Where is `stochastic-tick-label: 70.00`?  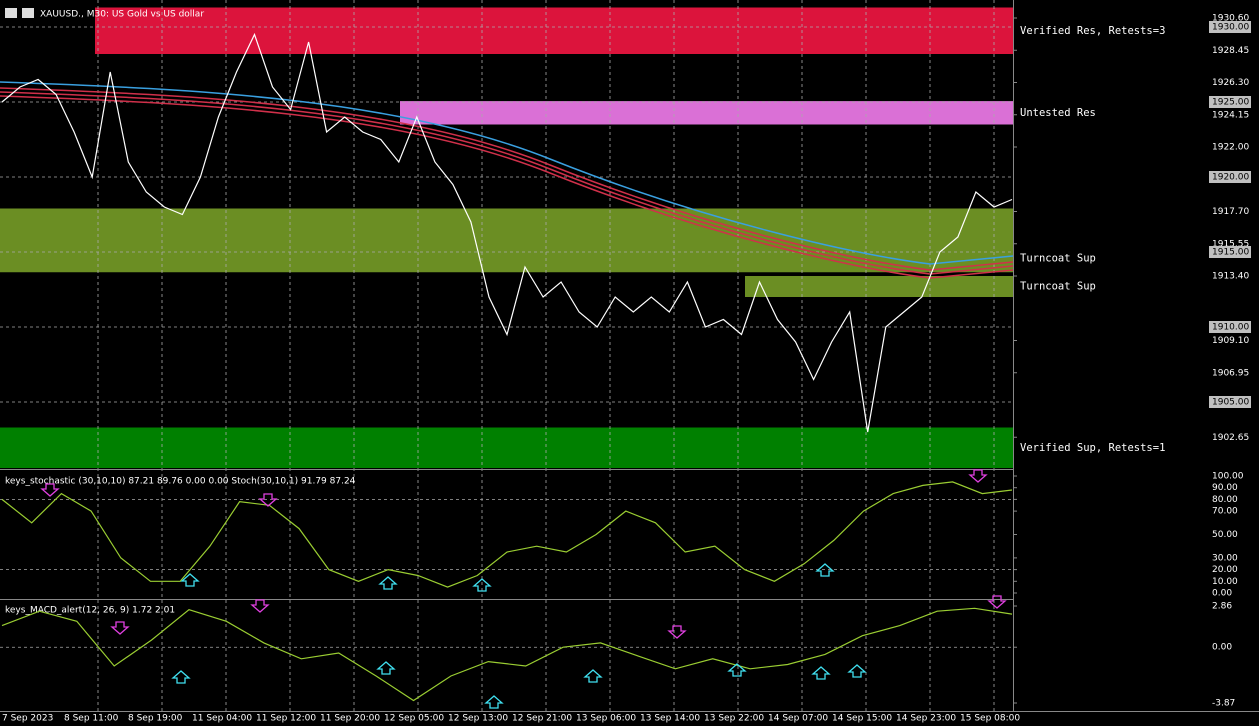
stochastic-tick-label: 70.00 is located at coordinates (1225, 512).